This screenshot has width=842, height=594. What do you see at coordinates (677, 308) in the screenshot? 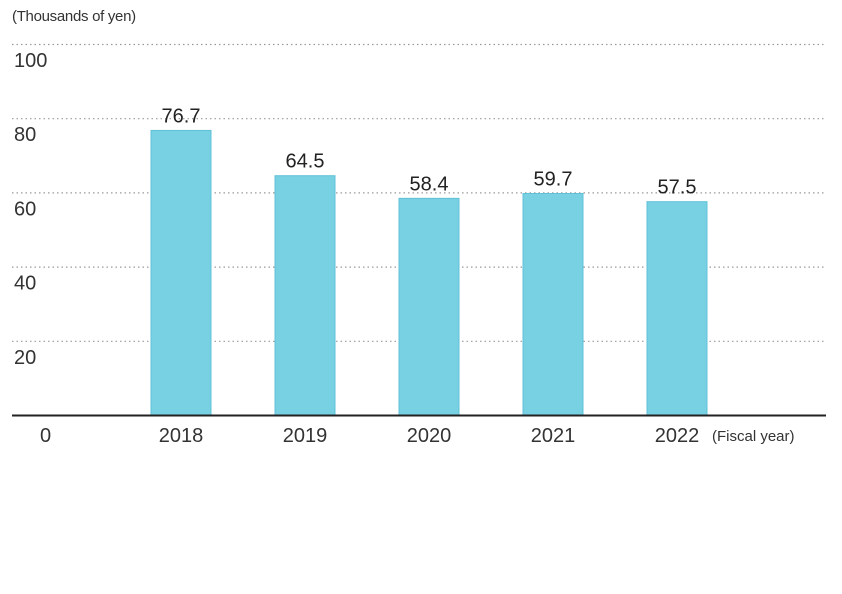
I see `bar-2022` at bounding box center [677, 308].